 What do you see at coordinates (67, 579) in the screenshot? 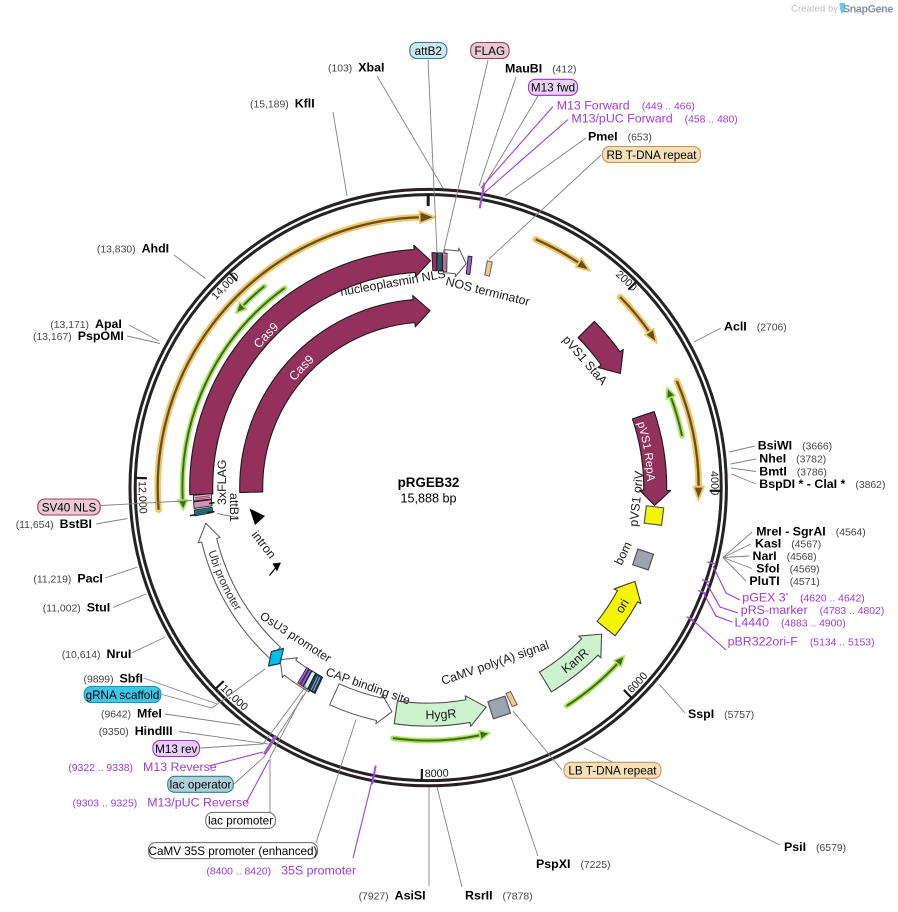
I see `svg-text:(11,219)PacI: (11,219) PacI` at bounding box center [67, 579].